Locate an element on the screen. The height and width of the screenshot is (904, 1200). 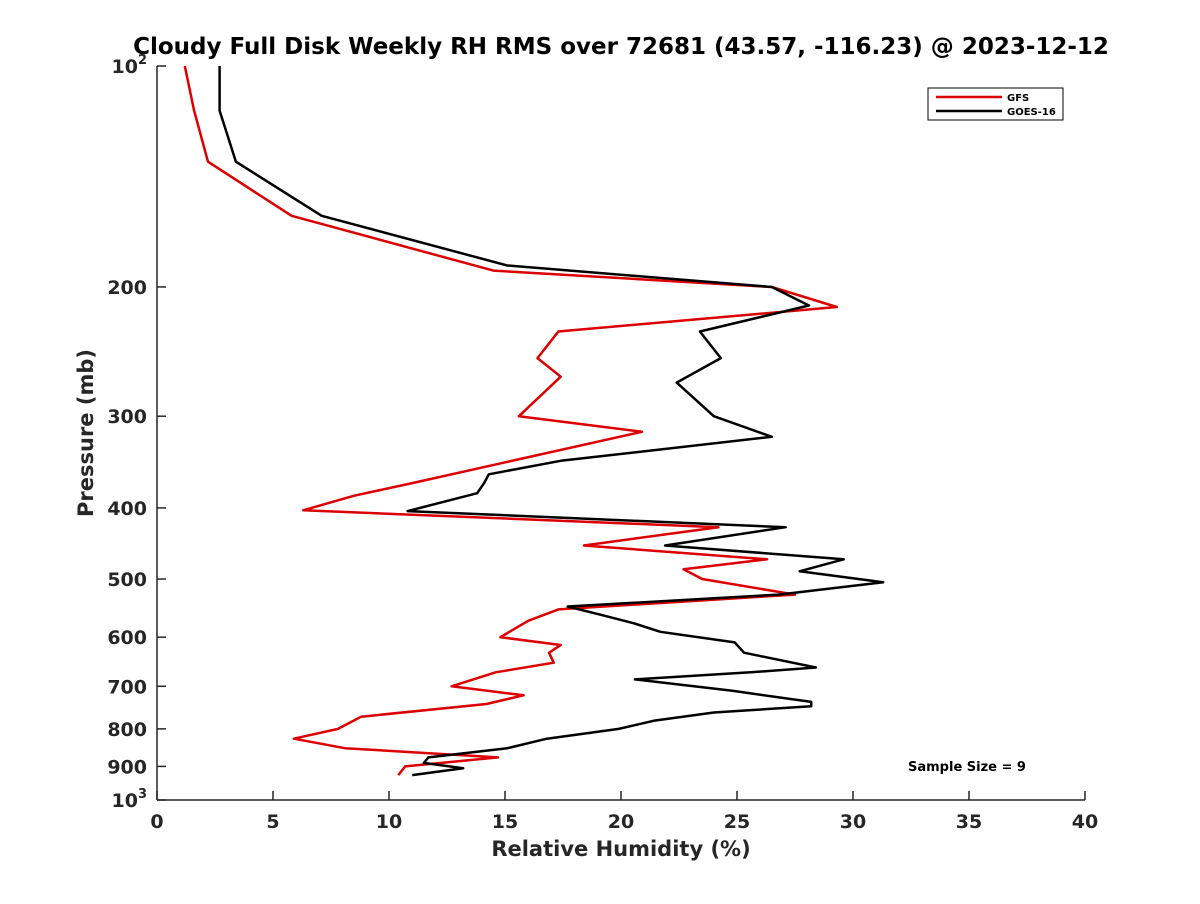
legend-box is located at coordinates (995, 104).